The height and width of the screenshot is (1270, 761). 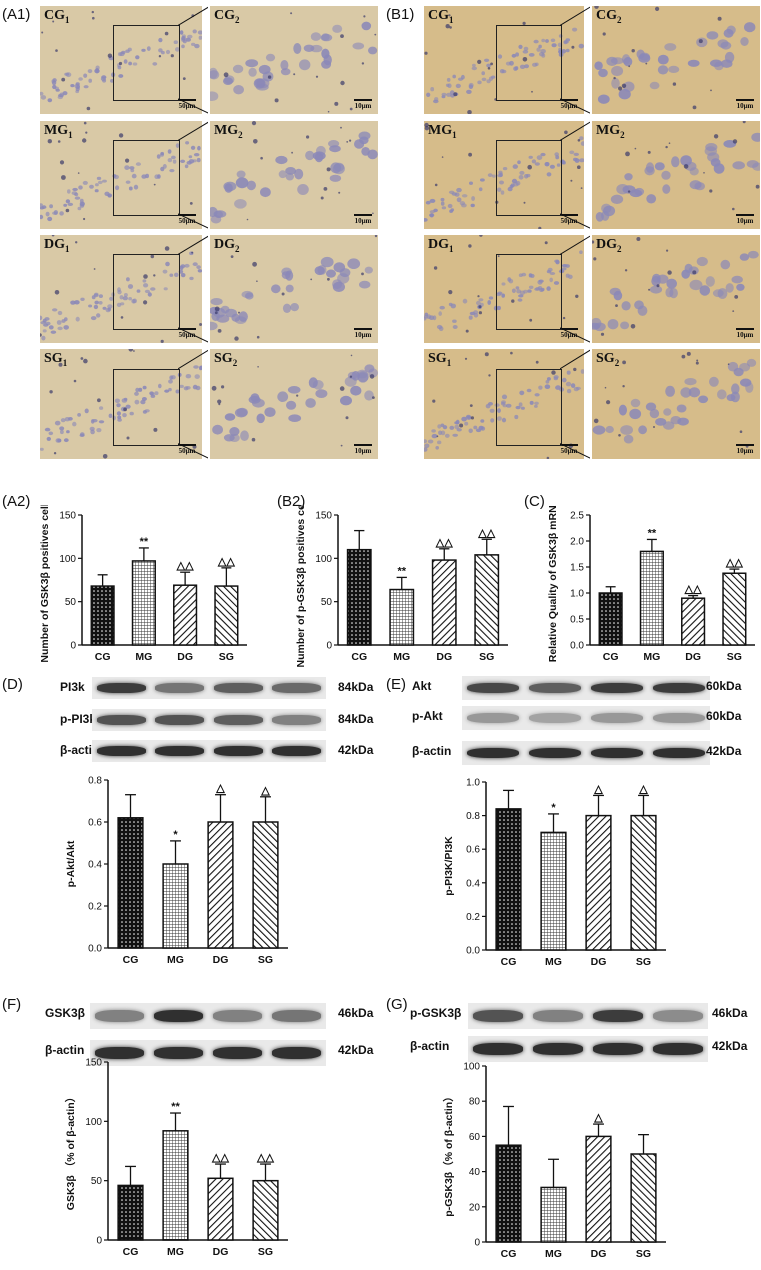 What do you see at coordinates (577, 620) in the screenshot?
I see `y-tick-label: 0.5` at bounding box center [577, 620].